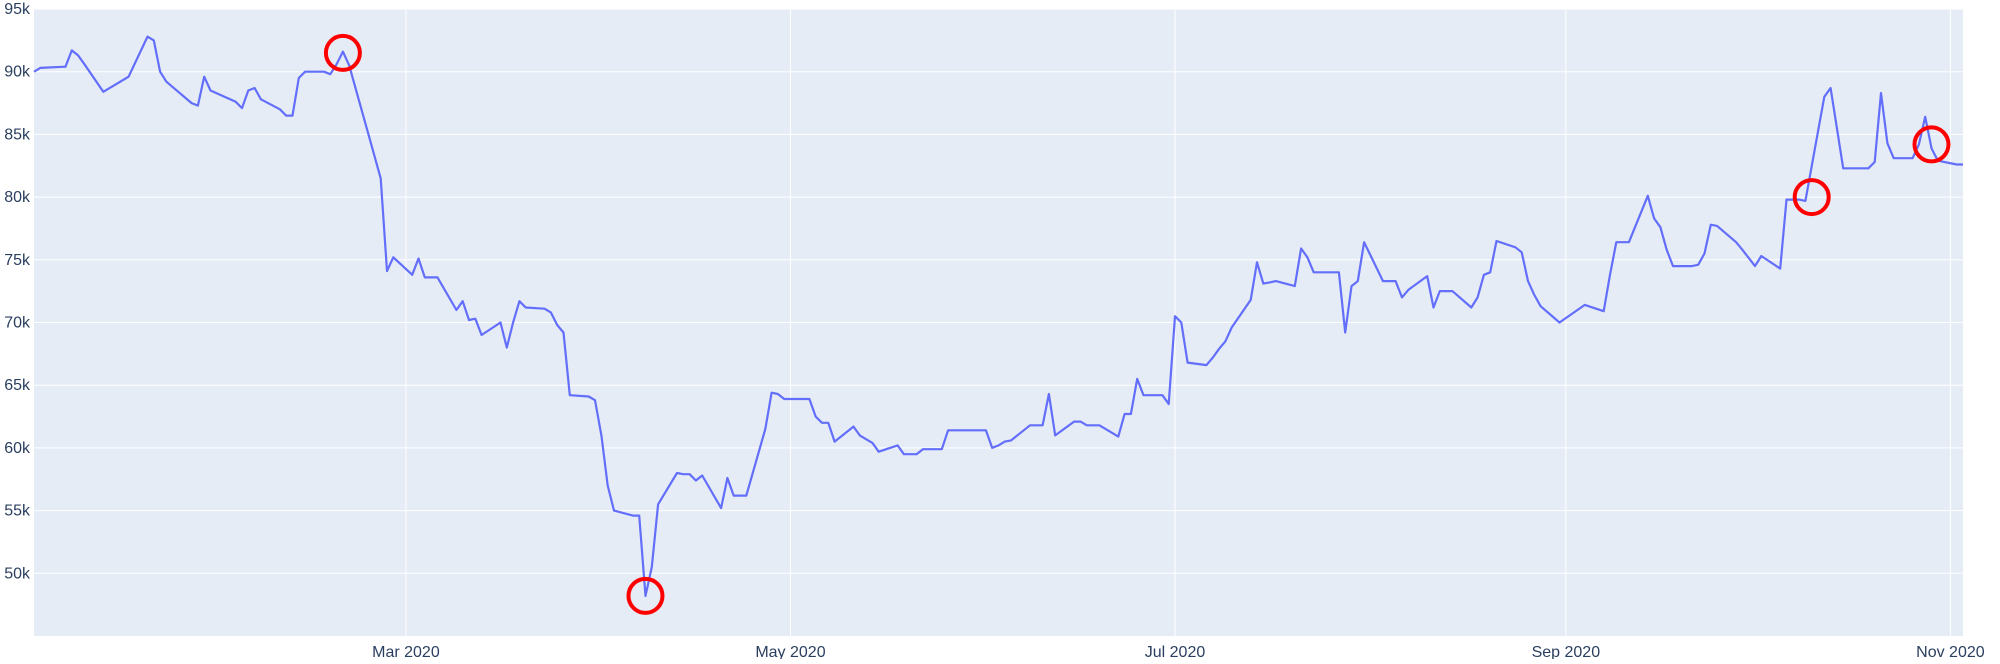 The image size is (2000, 664). What do you see at coordinates (17, 448) in the screenshot?
I see `y-tick-label: 60k` at bounding box center [17, 448].